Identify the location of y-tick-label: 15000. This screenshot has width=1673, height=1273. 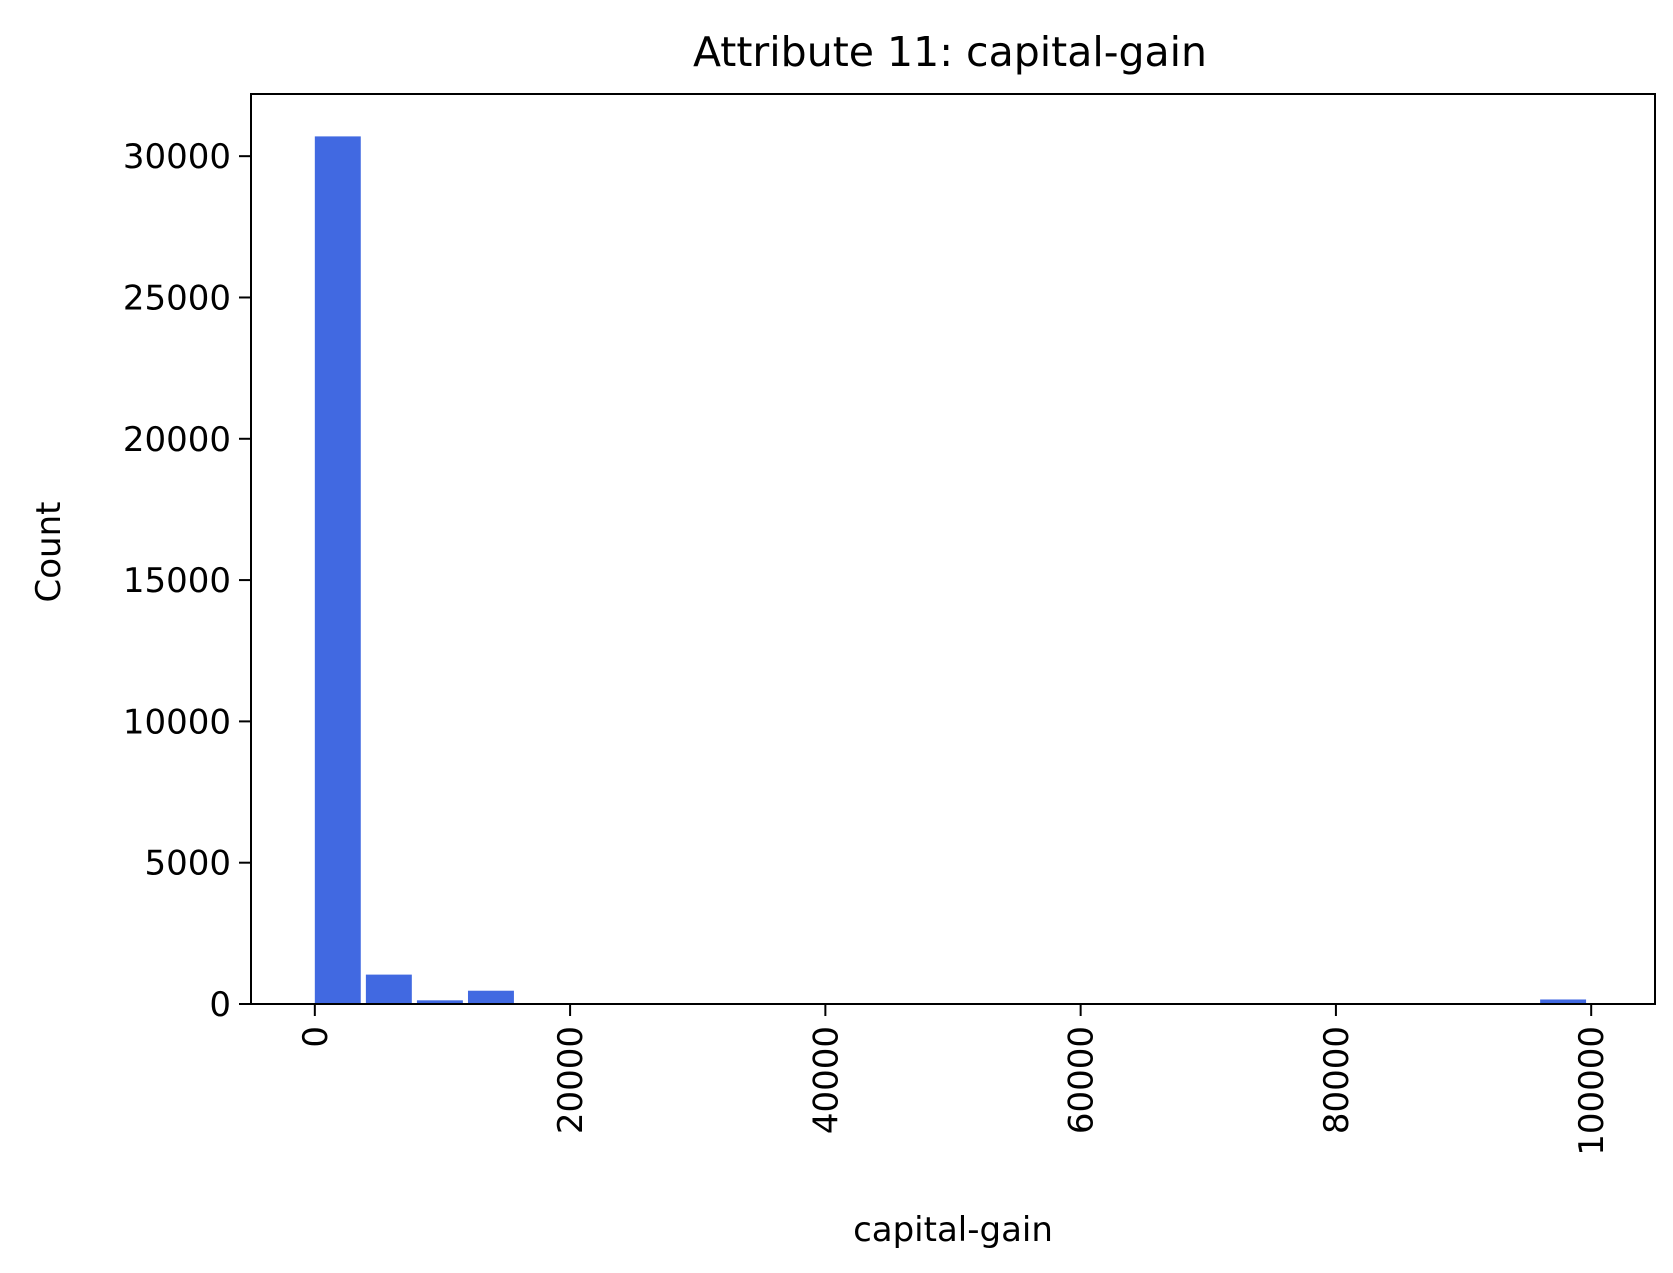
(177, 581).